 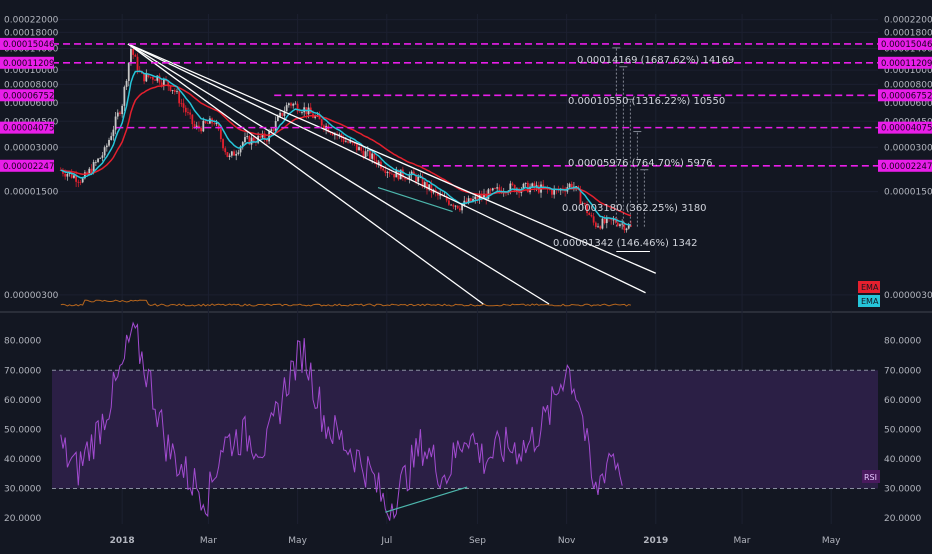 I want to click on divergence-line, so click(x=415, y=199).